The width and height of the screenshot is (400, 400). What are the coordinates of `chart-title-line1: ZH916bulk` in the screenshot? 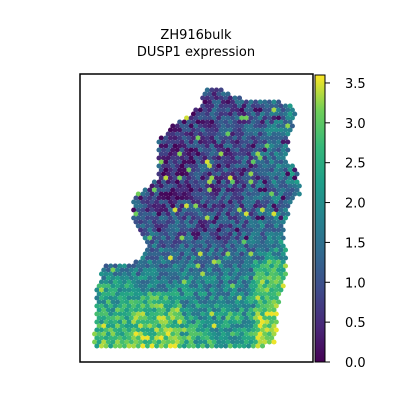 It's located at (196, 35).